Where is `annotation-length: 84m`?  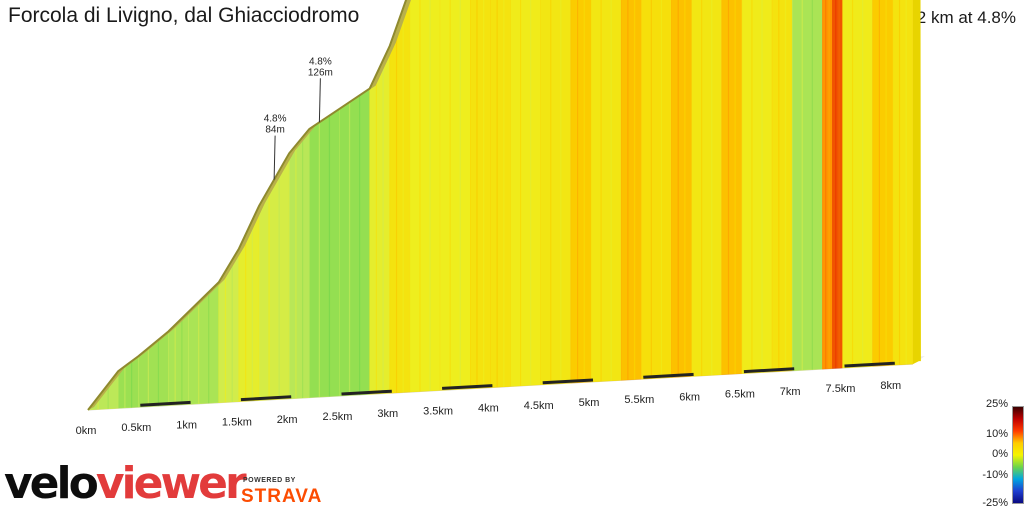 annotation-length: 84m is located at coordinates (274, 130).